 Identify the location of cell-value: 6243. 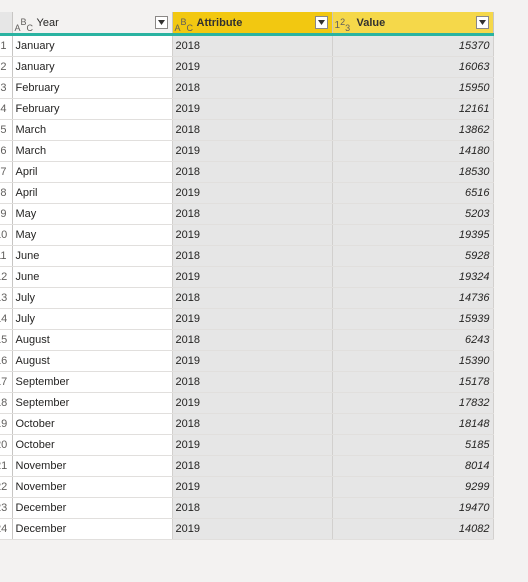
(413, 340).